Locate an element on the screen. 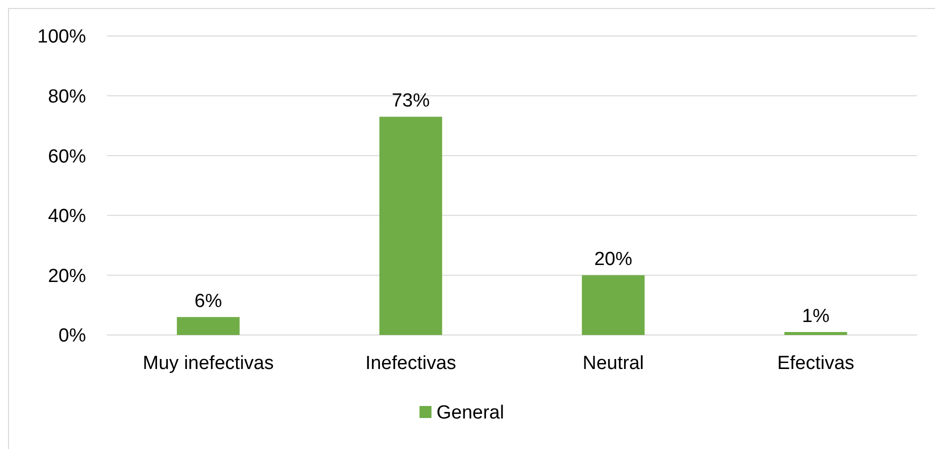  y-tick-label: 40% is located at coordinates (67, 217).